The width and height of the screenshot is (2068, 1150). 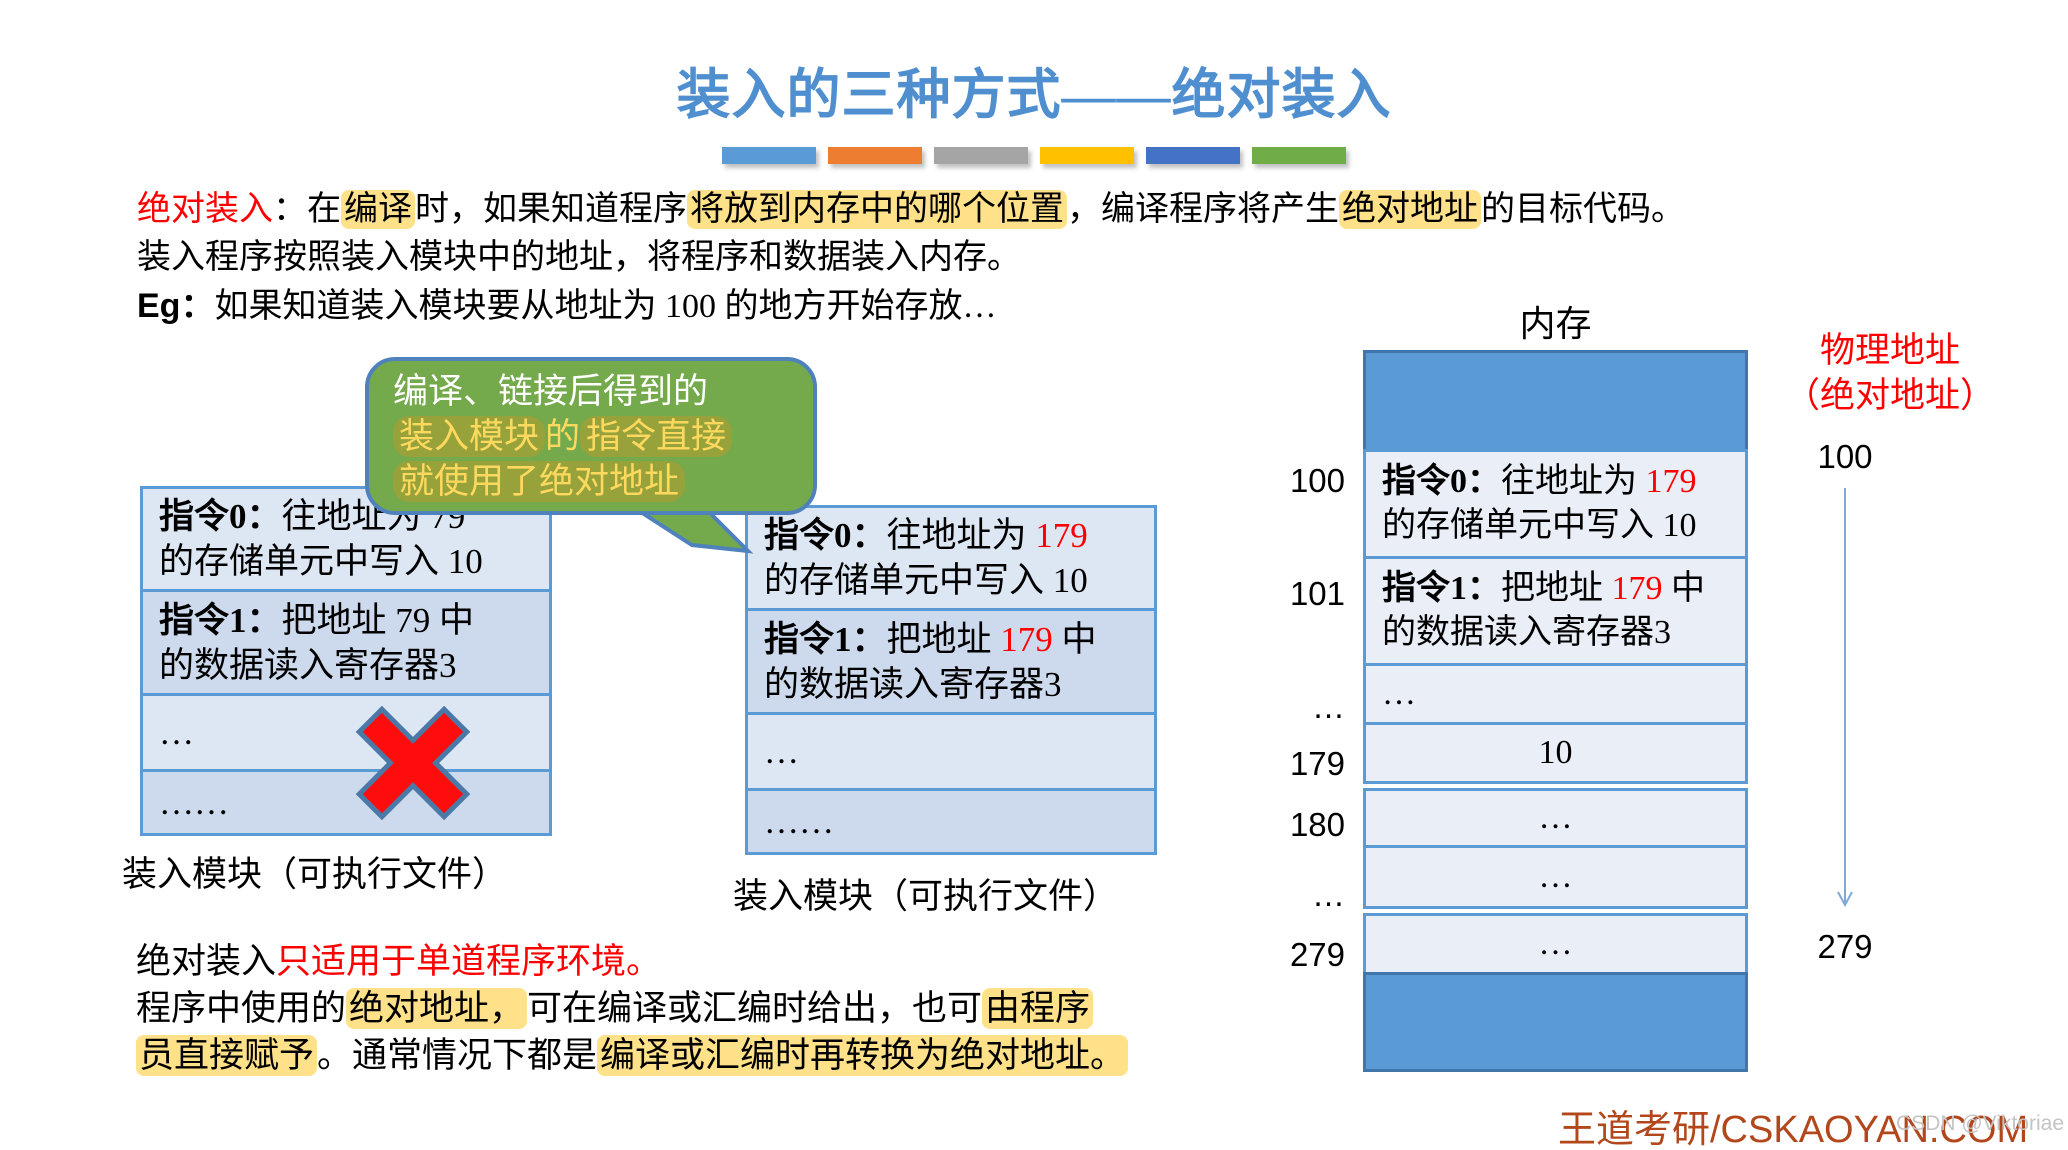 I want to click on table-row: 指令1：把地址 179 中 的数据读入寄存器3, so click(x=951, y=660).